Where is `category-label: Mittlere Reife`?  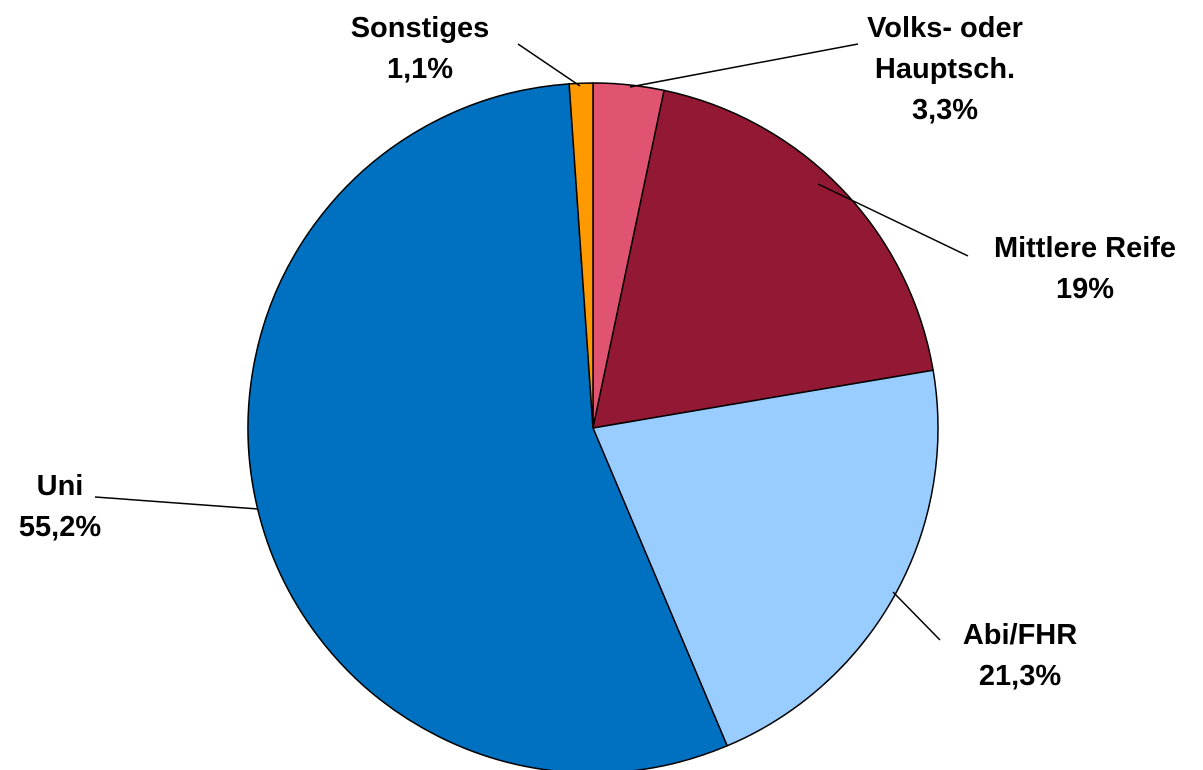
category-label: Mittlere Reife is located at coordinates (1085, 248).